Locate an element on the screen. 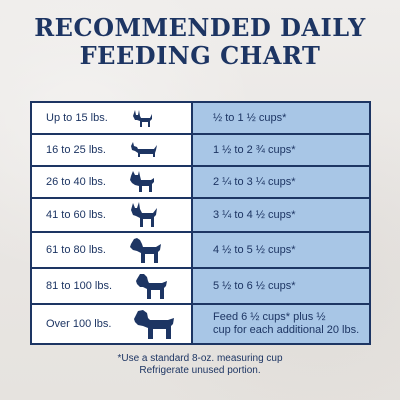 This screenshot has height=400, width=400. amount-label: ½ to 1 ½ cups* is located at coordinates (250, 117).